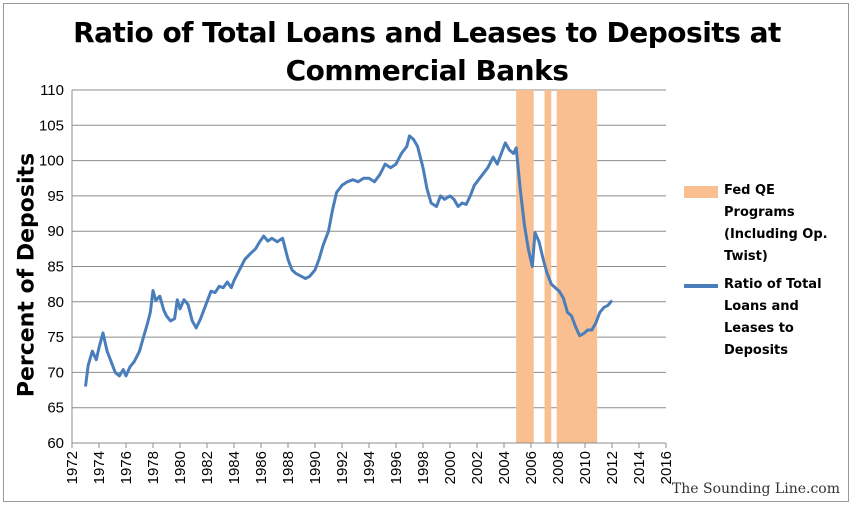  Describe the element at coordinates (396, 467) in the screenshot. I see `x-tick-label-1996: 1996` at that location.